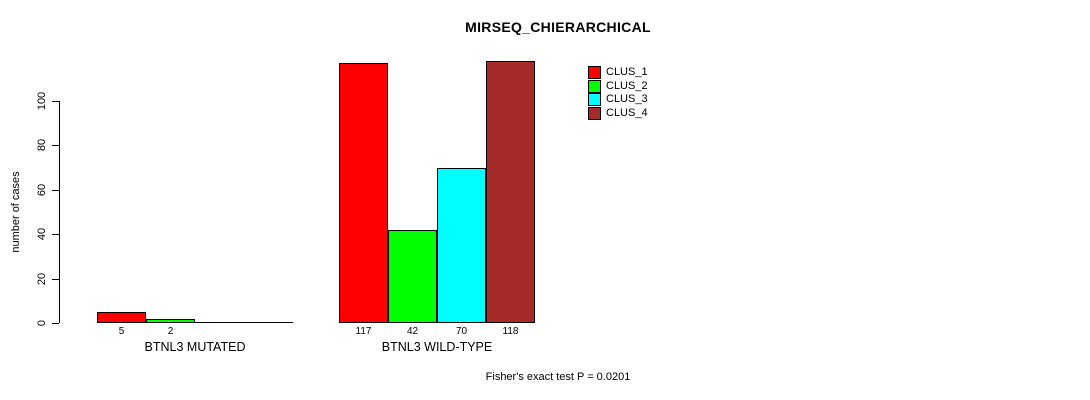 The width and height of the screenshot is (1090, 400). Describe the element at coordinates (195, 322) in the screenshot. I see `group-baseline` at that location.